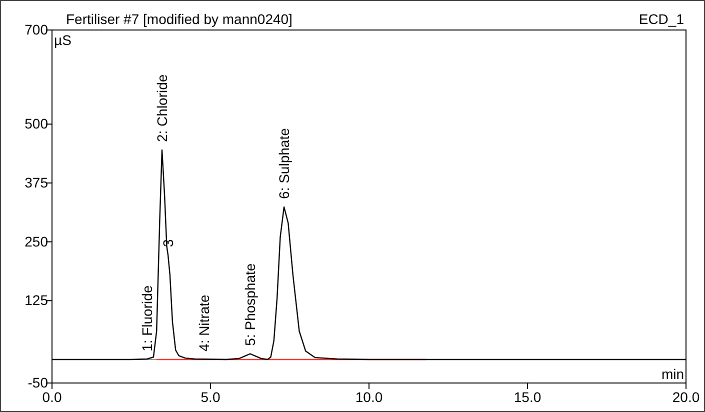 This screenshot has height=412, width=705. Describe the element at coordinates (38, 382) in the screenshot. I see `y-tick-label: -50` at that location.